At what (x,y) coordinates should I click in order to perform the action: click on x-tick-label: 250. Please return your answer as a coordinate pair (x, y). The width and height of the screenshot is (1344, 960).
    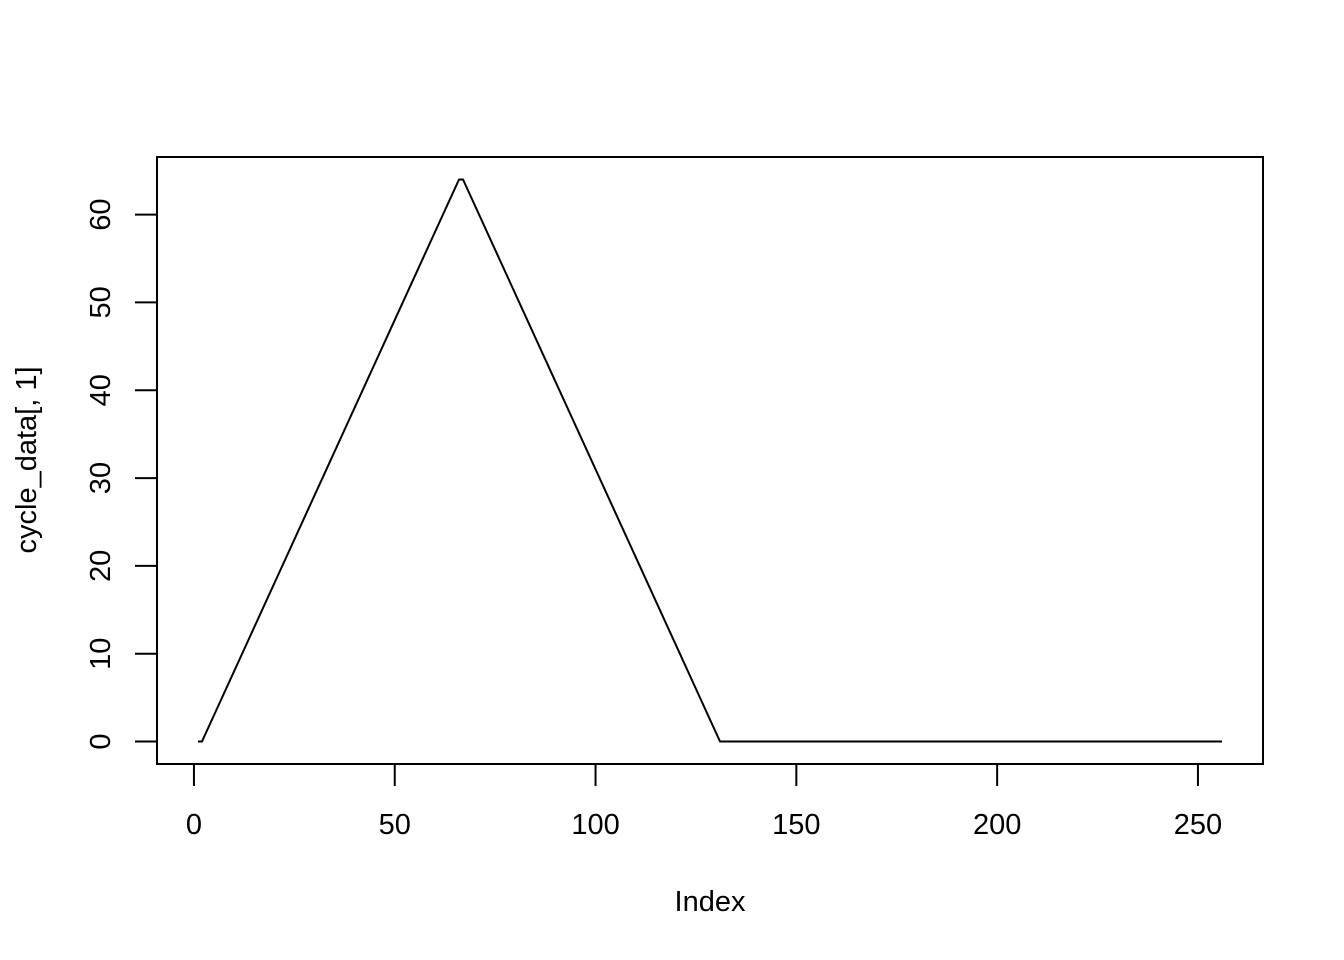
    Looking at the image, I should click on (1198, 825).